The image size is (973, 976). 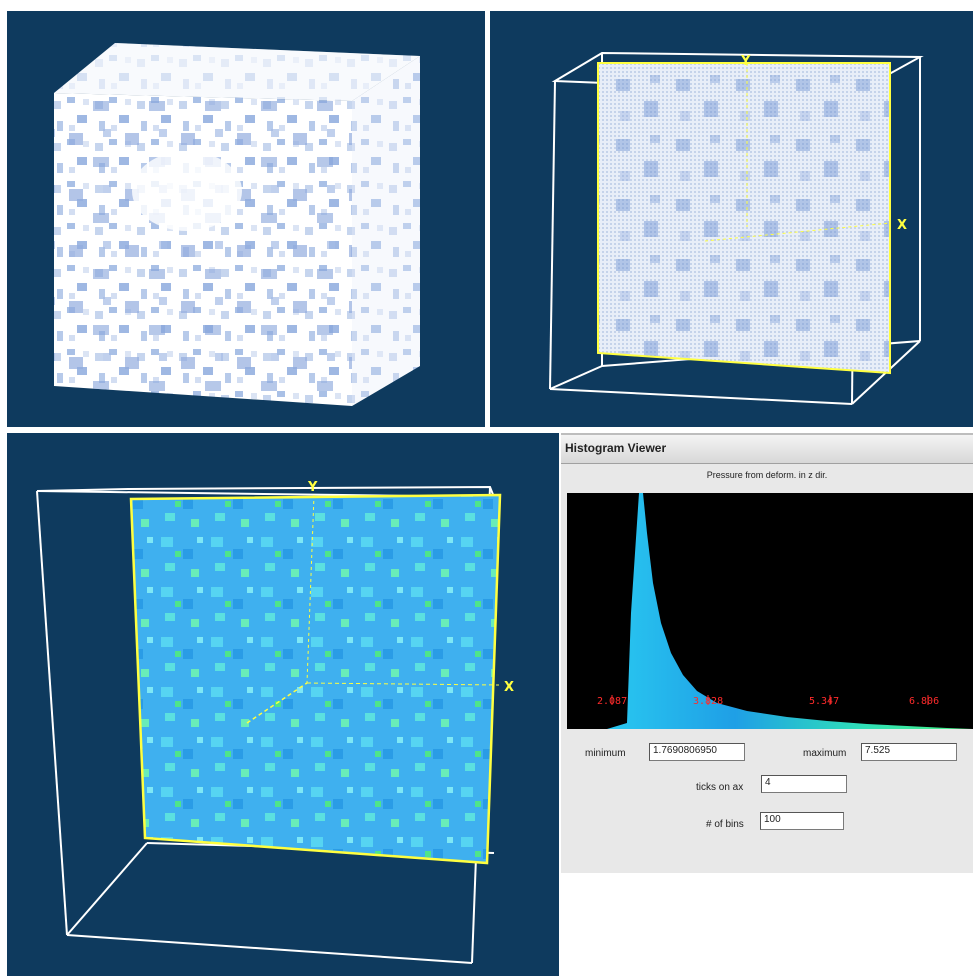 I want to click on tick-label: 3.828, so click(x=708, y=701).